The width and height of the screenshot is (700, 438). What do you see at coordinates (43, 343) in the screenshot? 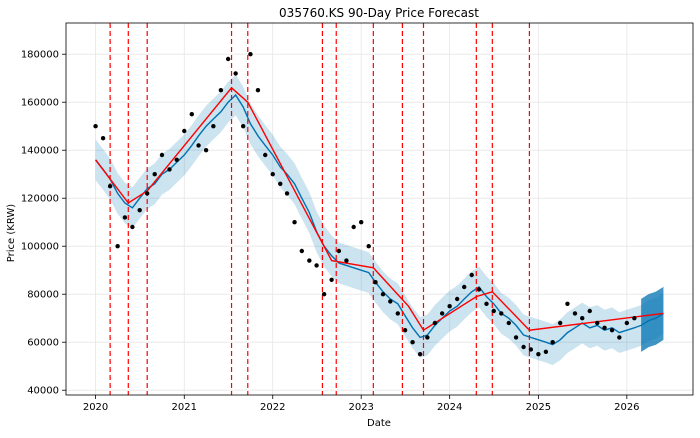
I see `y-tick-label: 60000` at bounding box center [43, 343].